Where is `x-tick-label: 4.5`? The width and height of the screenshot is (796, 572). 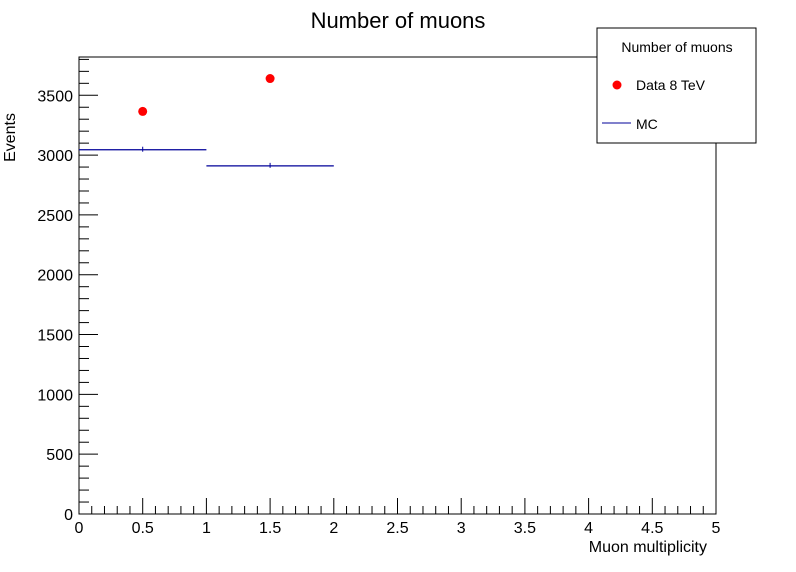
x-tick-label: 4.5 is located at coordinates (652, 528).